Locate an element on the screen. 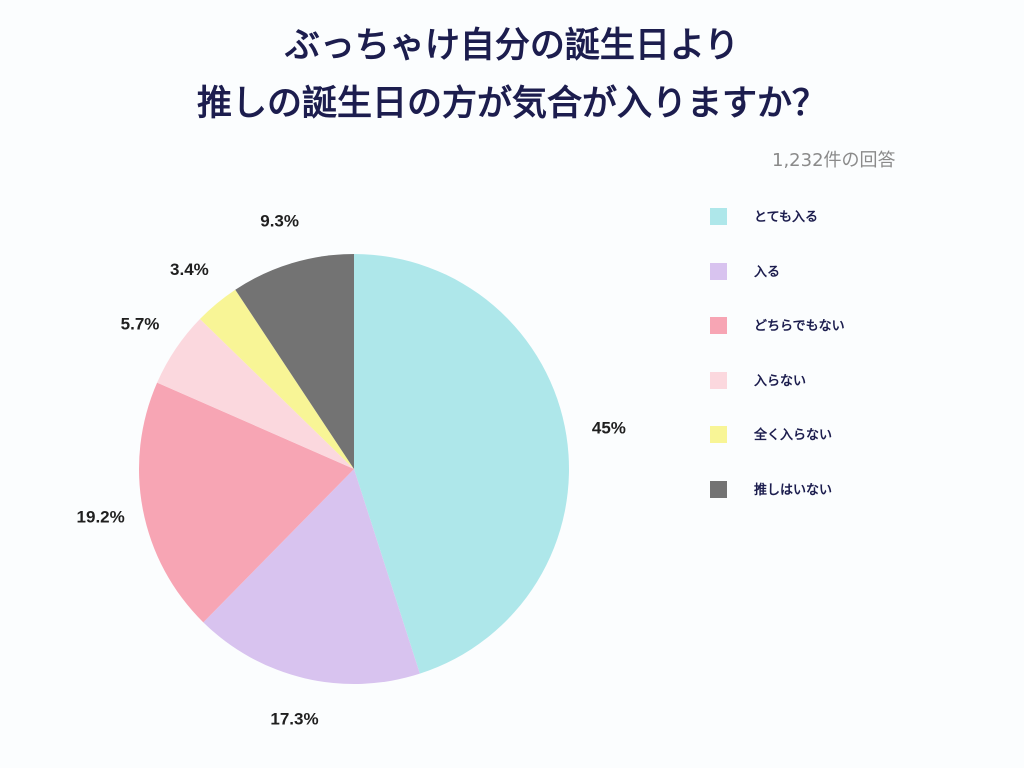 Image resolution: width=1024 pixels, height=768 pixels. chart-title-line-2: 推しの誕生日の方が気合が入りますか？ is located at coordinates (511, 104).